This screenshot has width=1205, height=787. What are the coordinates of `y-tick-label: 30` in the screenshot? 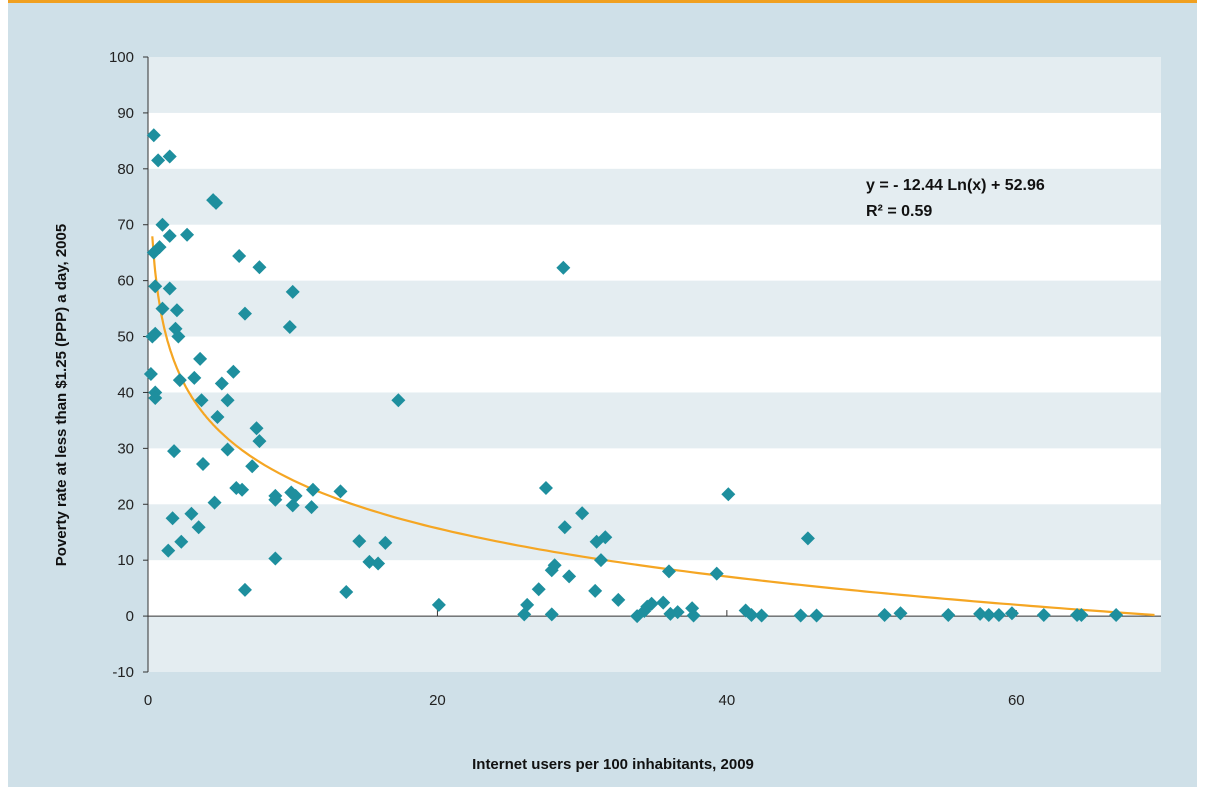 It's located at (125, 448).